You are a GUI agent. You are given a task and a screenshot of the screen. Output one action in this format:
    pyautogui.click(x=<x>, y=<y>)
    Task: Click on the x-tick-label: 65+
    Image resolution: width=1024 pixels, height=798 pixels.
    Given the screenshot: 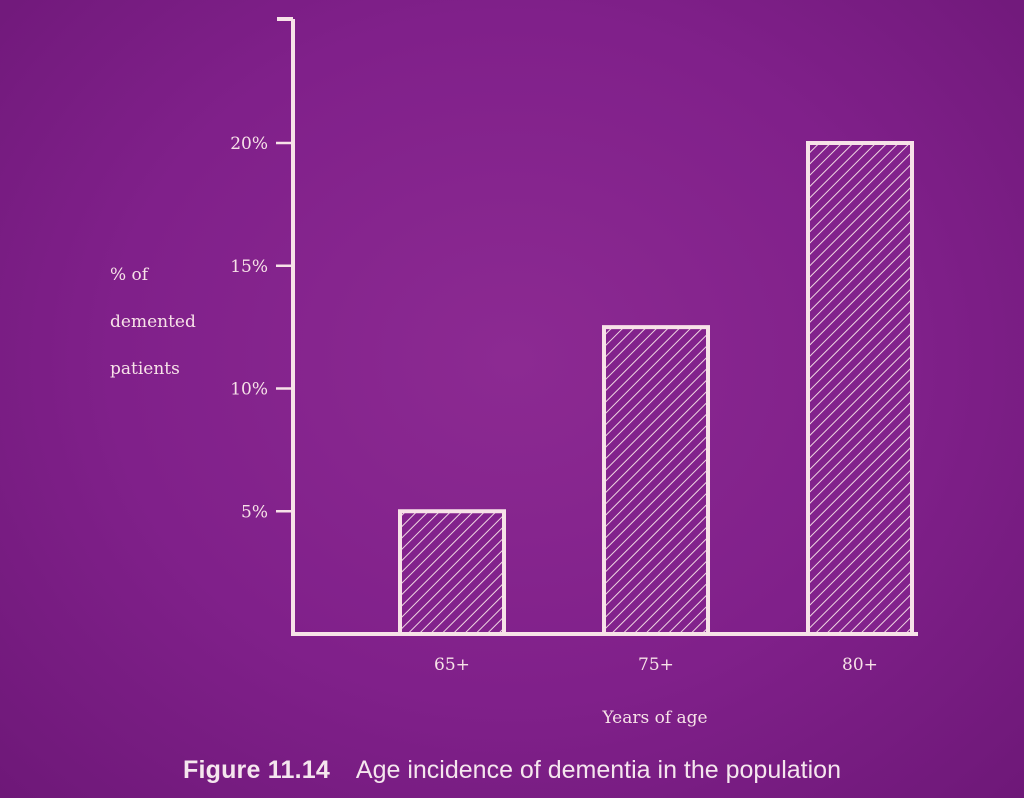 What is the action you would take?
    pyautogui.click(x=452, y=665)
    